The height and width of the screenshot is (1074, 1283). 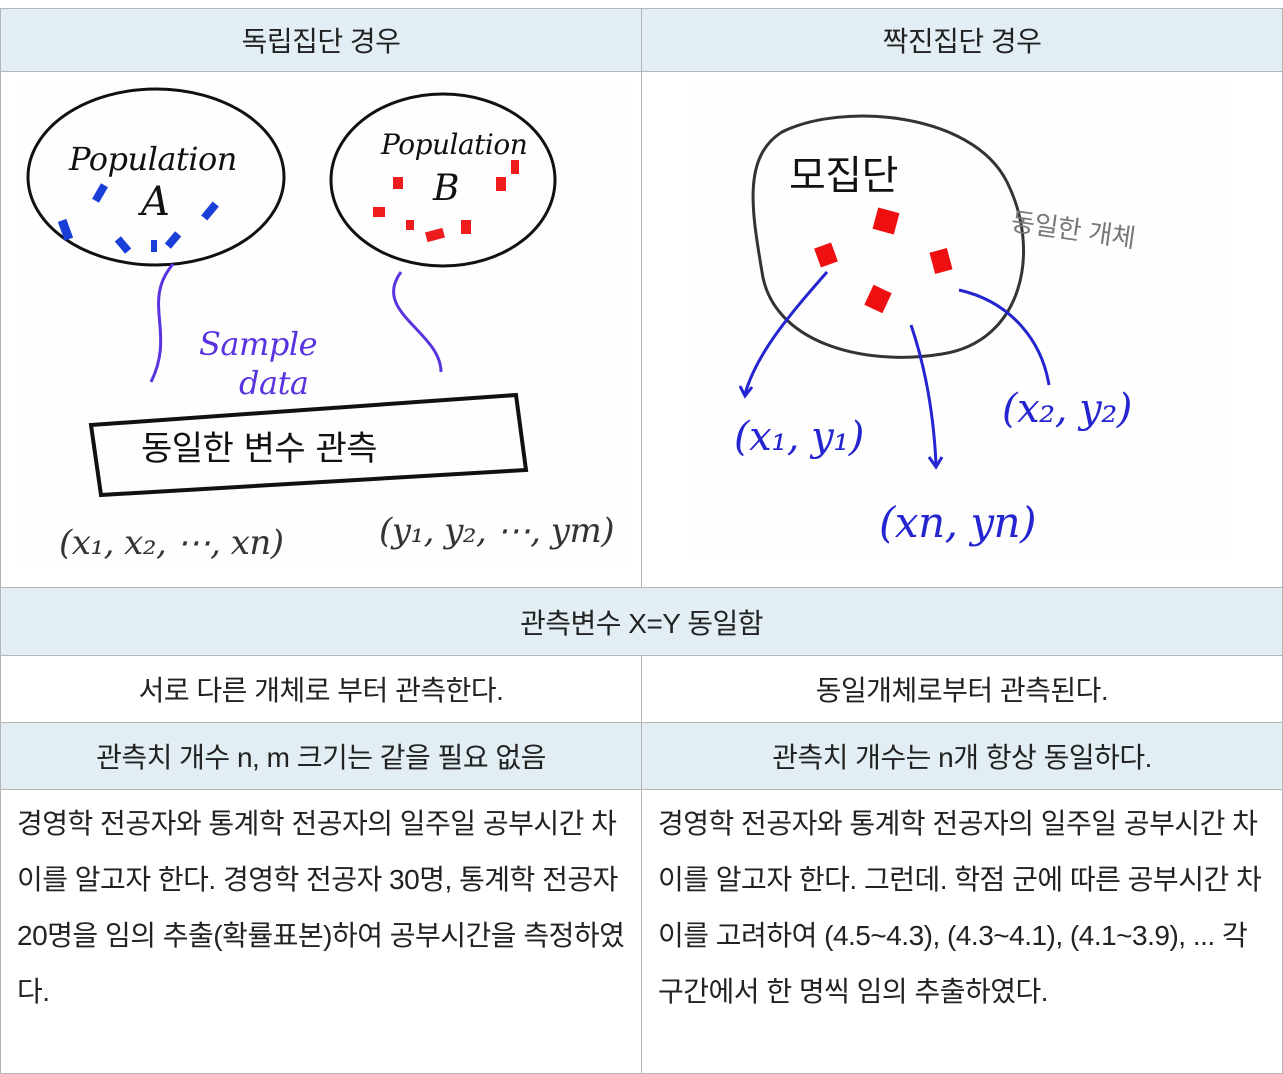 I want to click on sketch-label: (x₁, y₁), so click(x=799, y=437).